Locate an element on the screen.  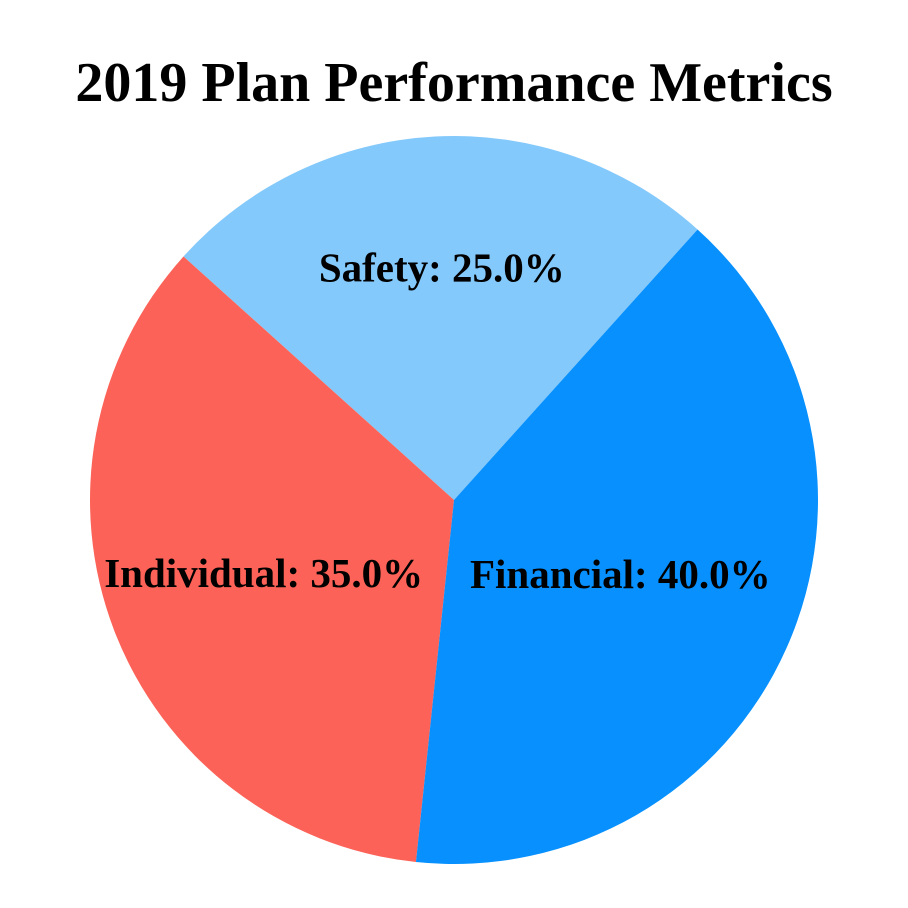
slice-label-safety: Safety: 25.0% is located at coordinates (442, 267).